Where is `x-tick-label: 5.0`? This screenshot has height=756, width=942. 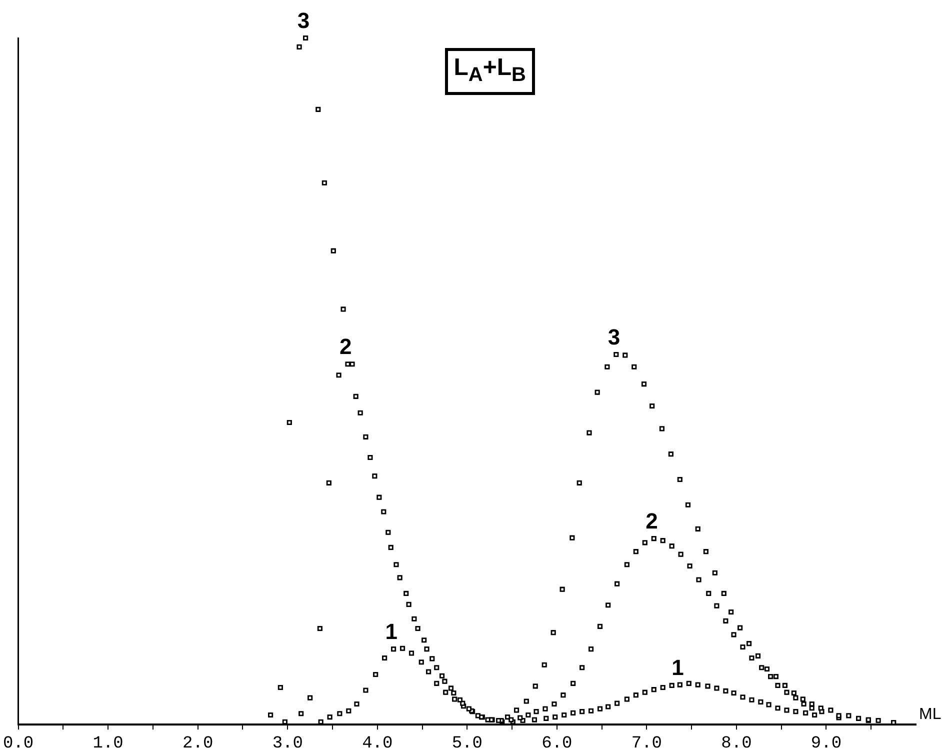 x-tick-label: 5.0 is located at coordinates (467, 744).